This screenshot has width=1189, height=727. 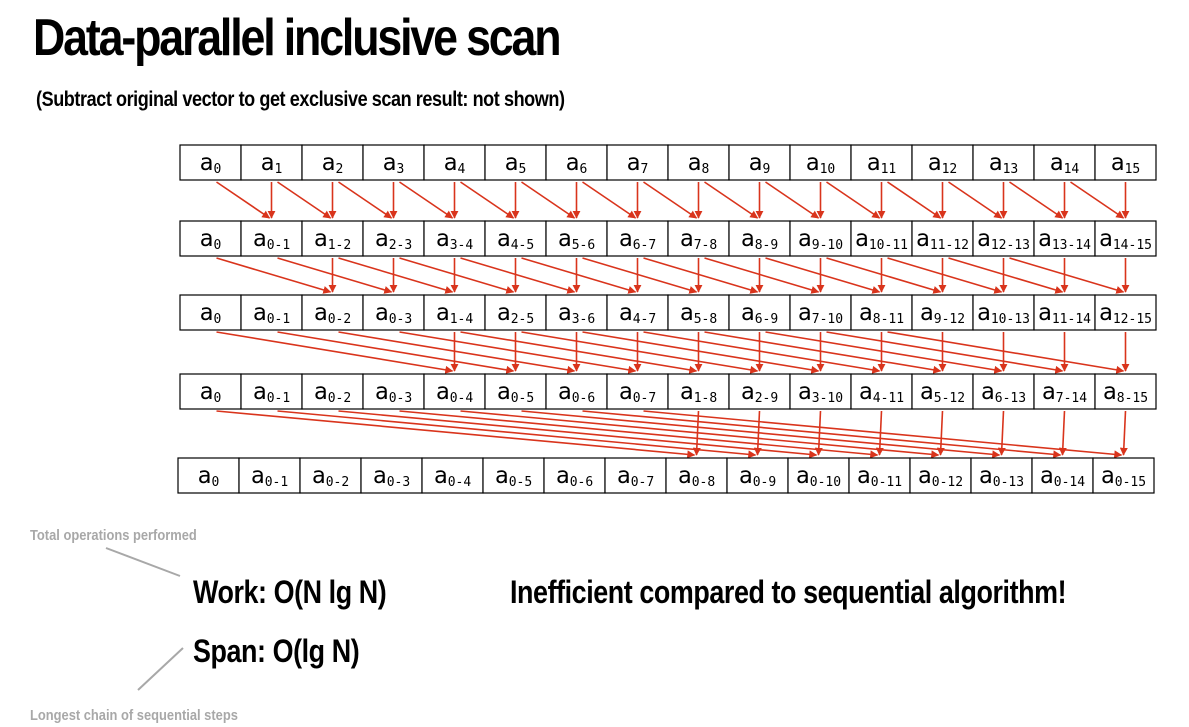 What do you see at coordinates (576, 239) in the screenshot?
I see `cell-label: a5-6` at bounding box center [576, 239].